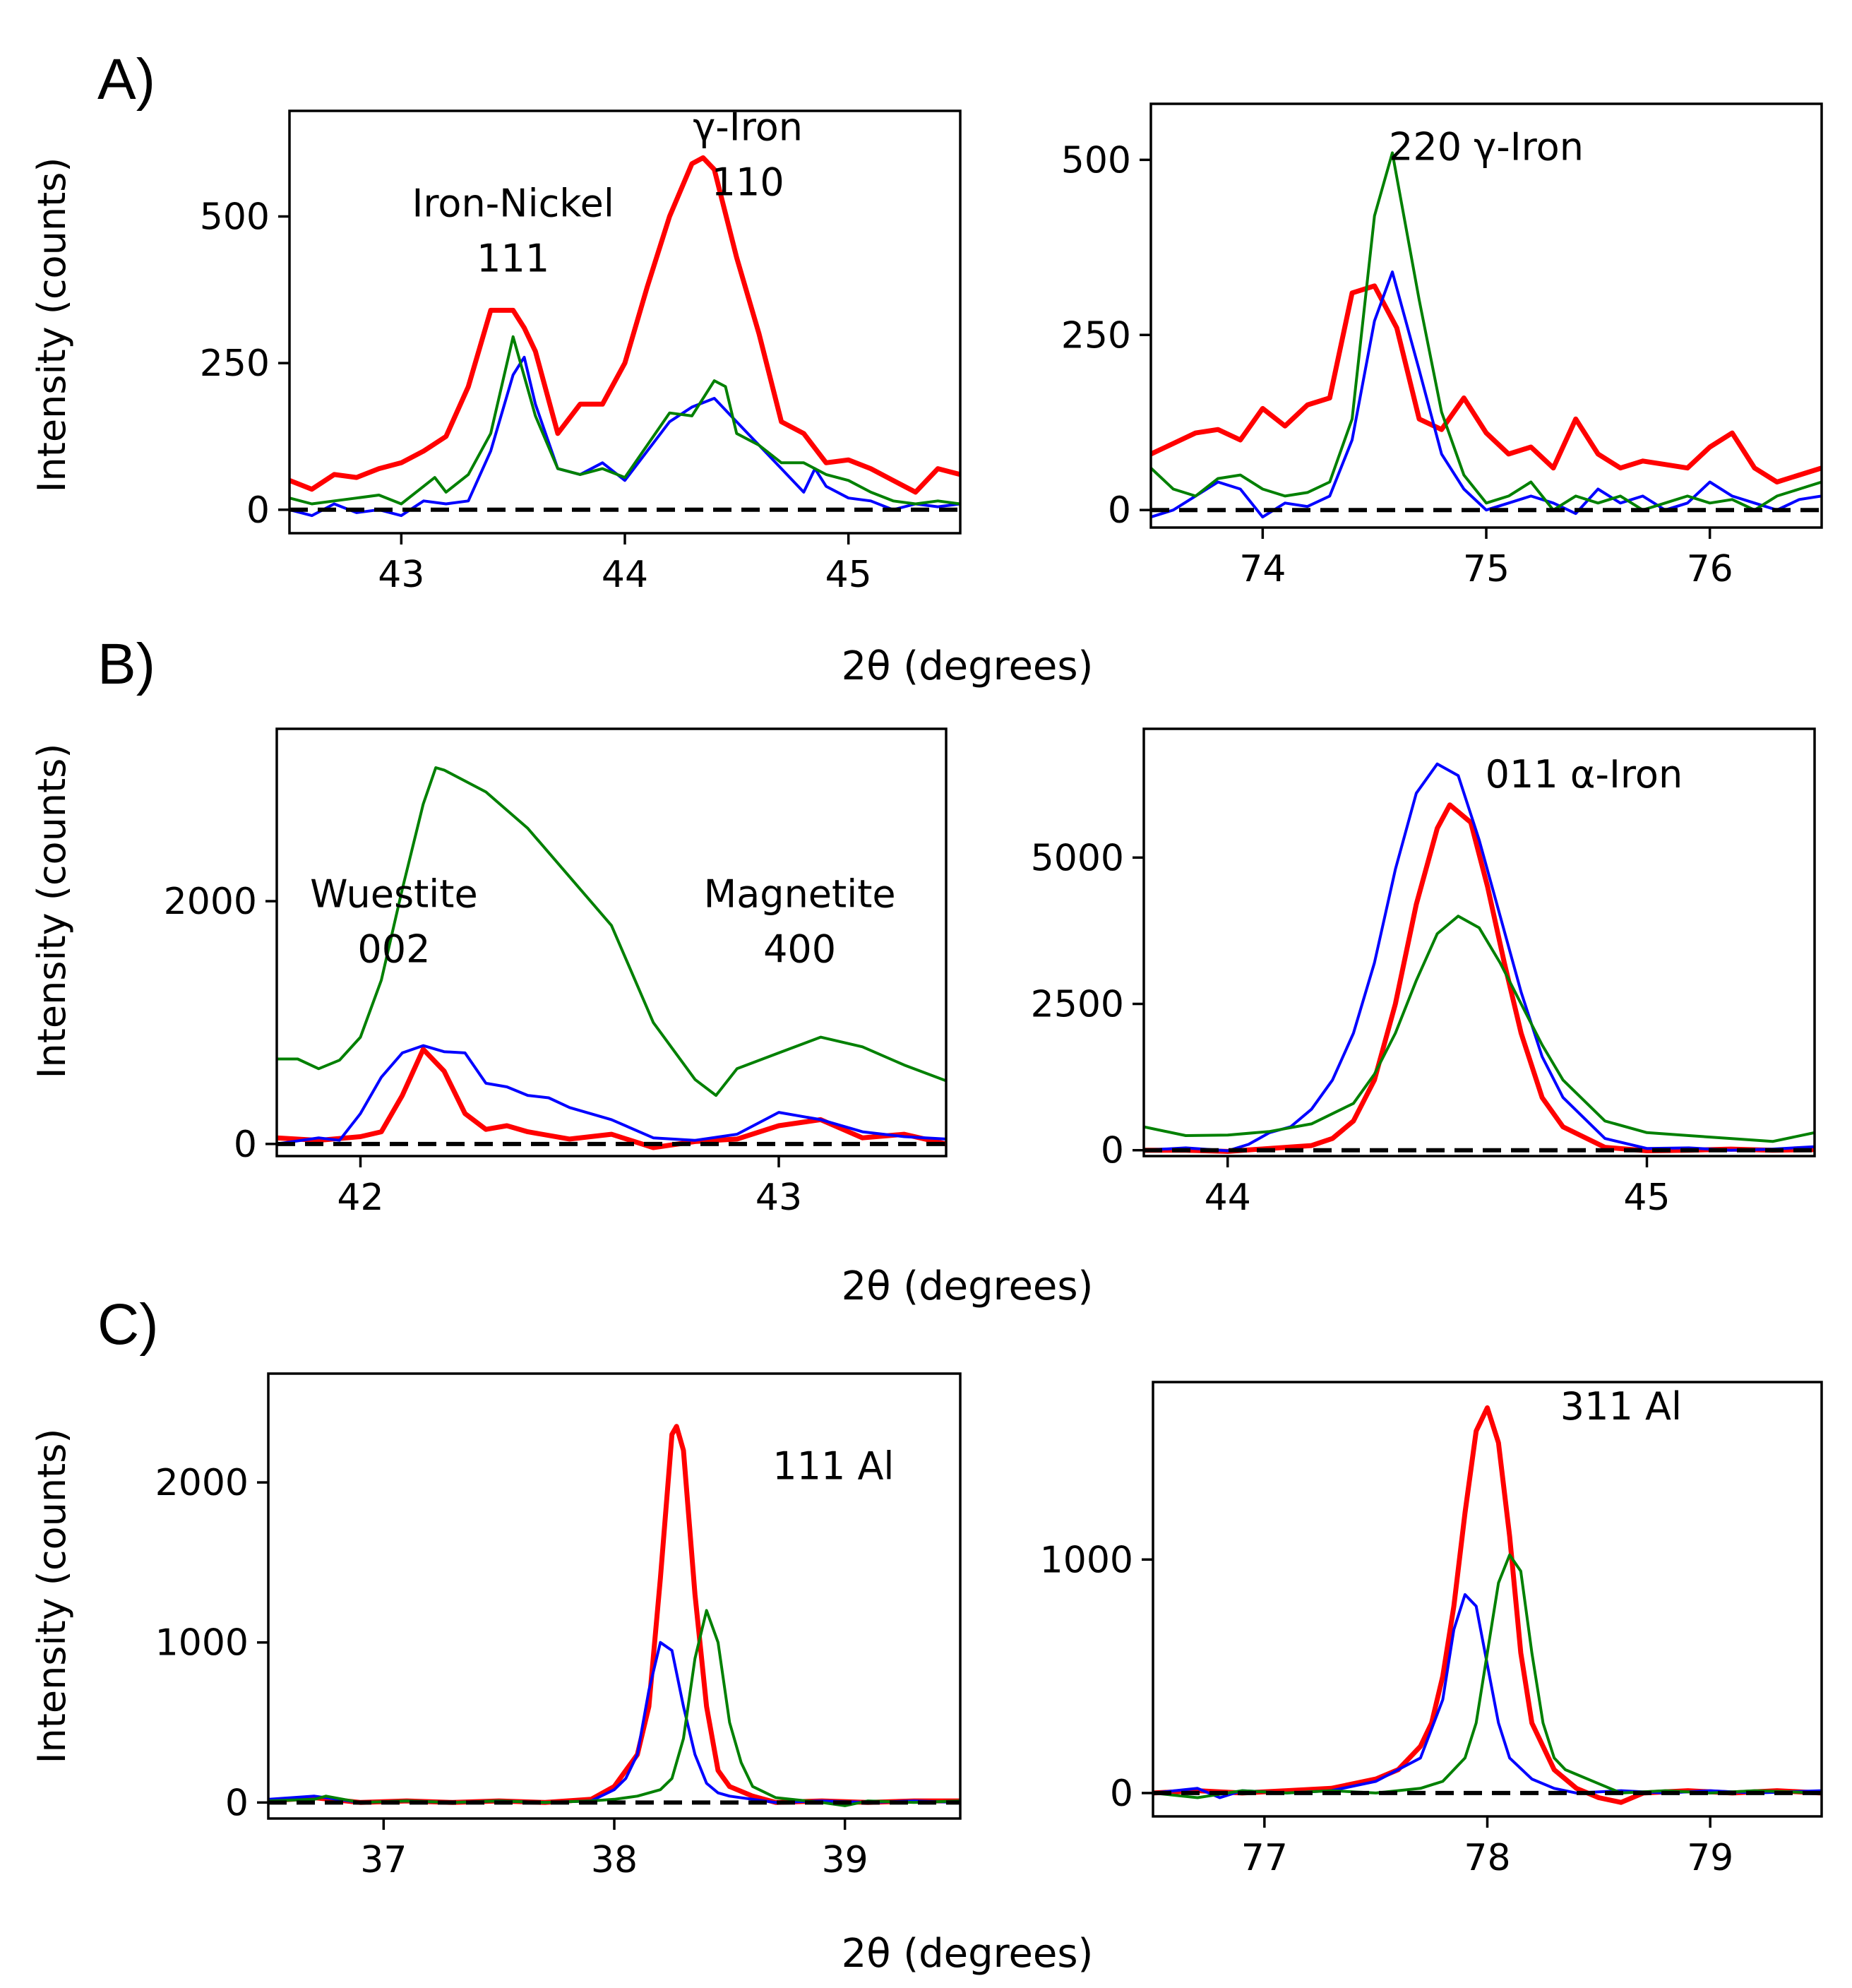 The height and width of the screenshot is (1988, 1852). Describe the element at coordinates (748, 128) in the screenshot. I see `peak-annotation: γ-Iron` at that location.